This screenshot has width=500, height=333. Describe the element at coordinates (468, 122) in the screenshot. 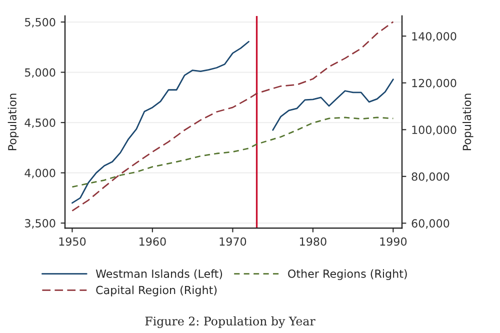

I see `y2-axis-title: Population` at that location.